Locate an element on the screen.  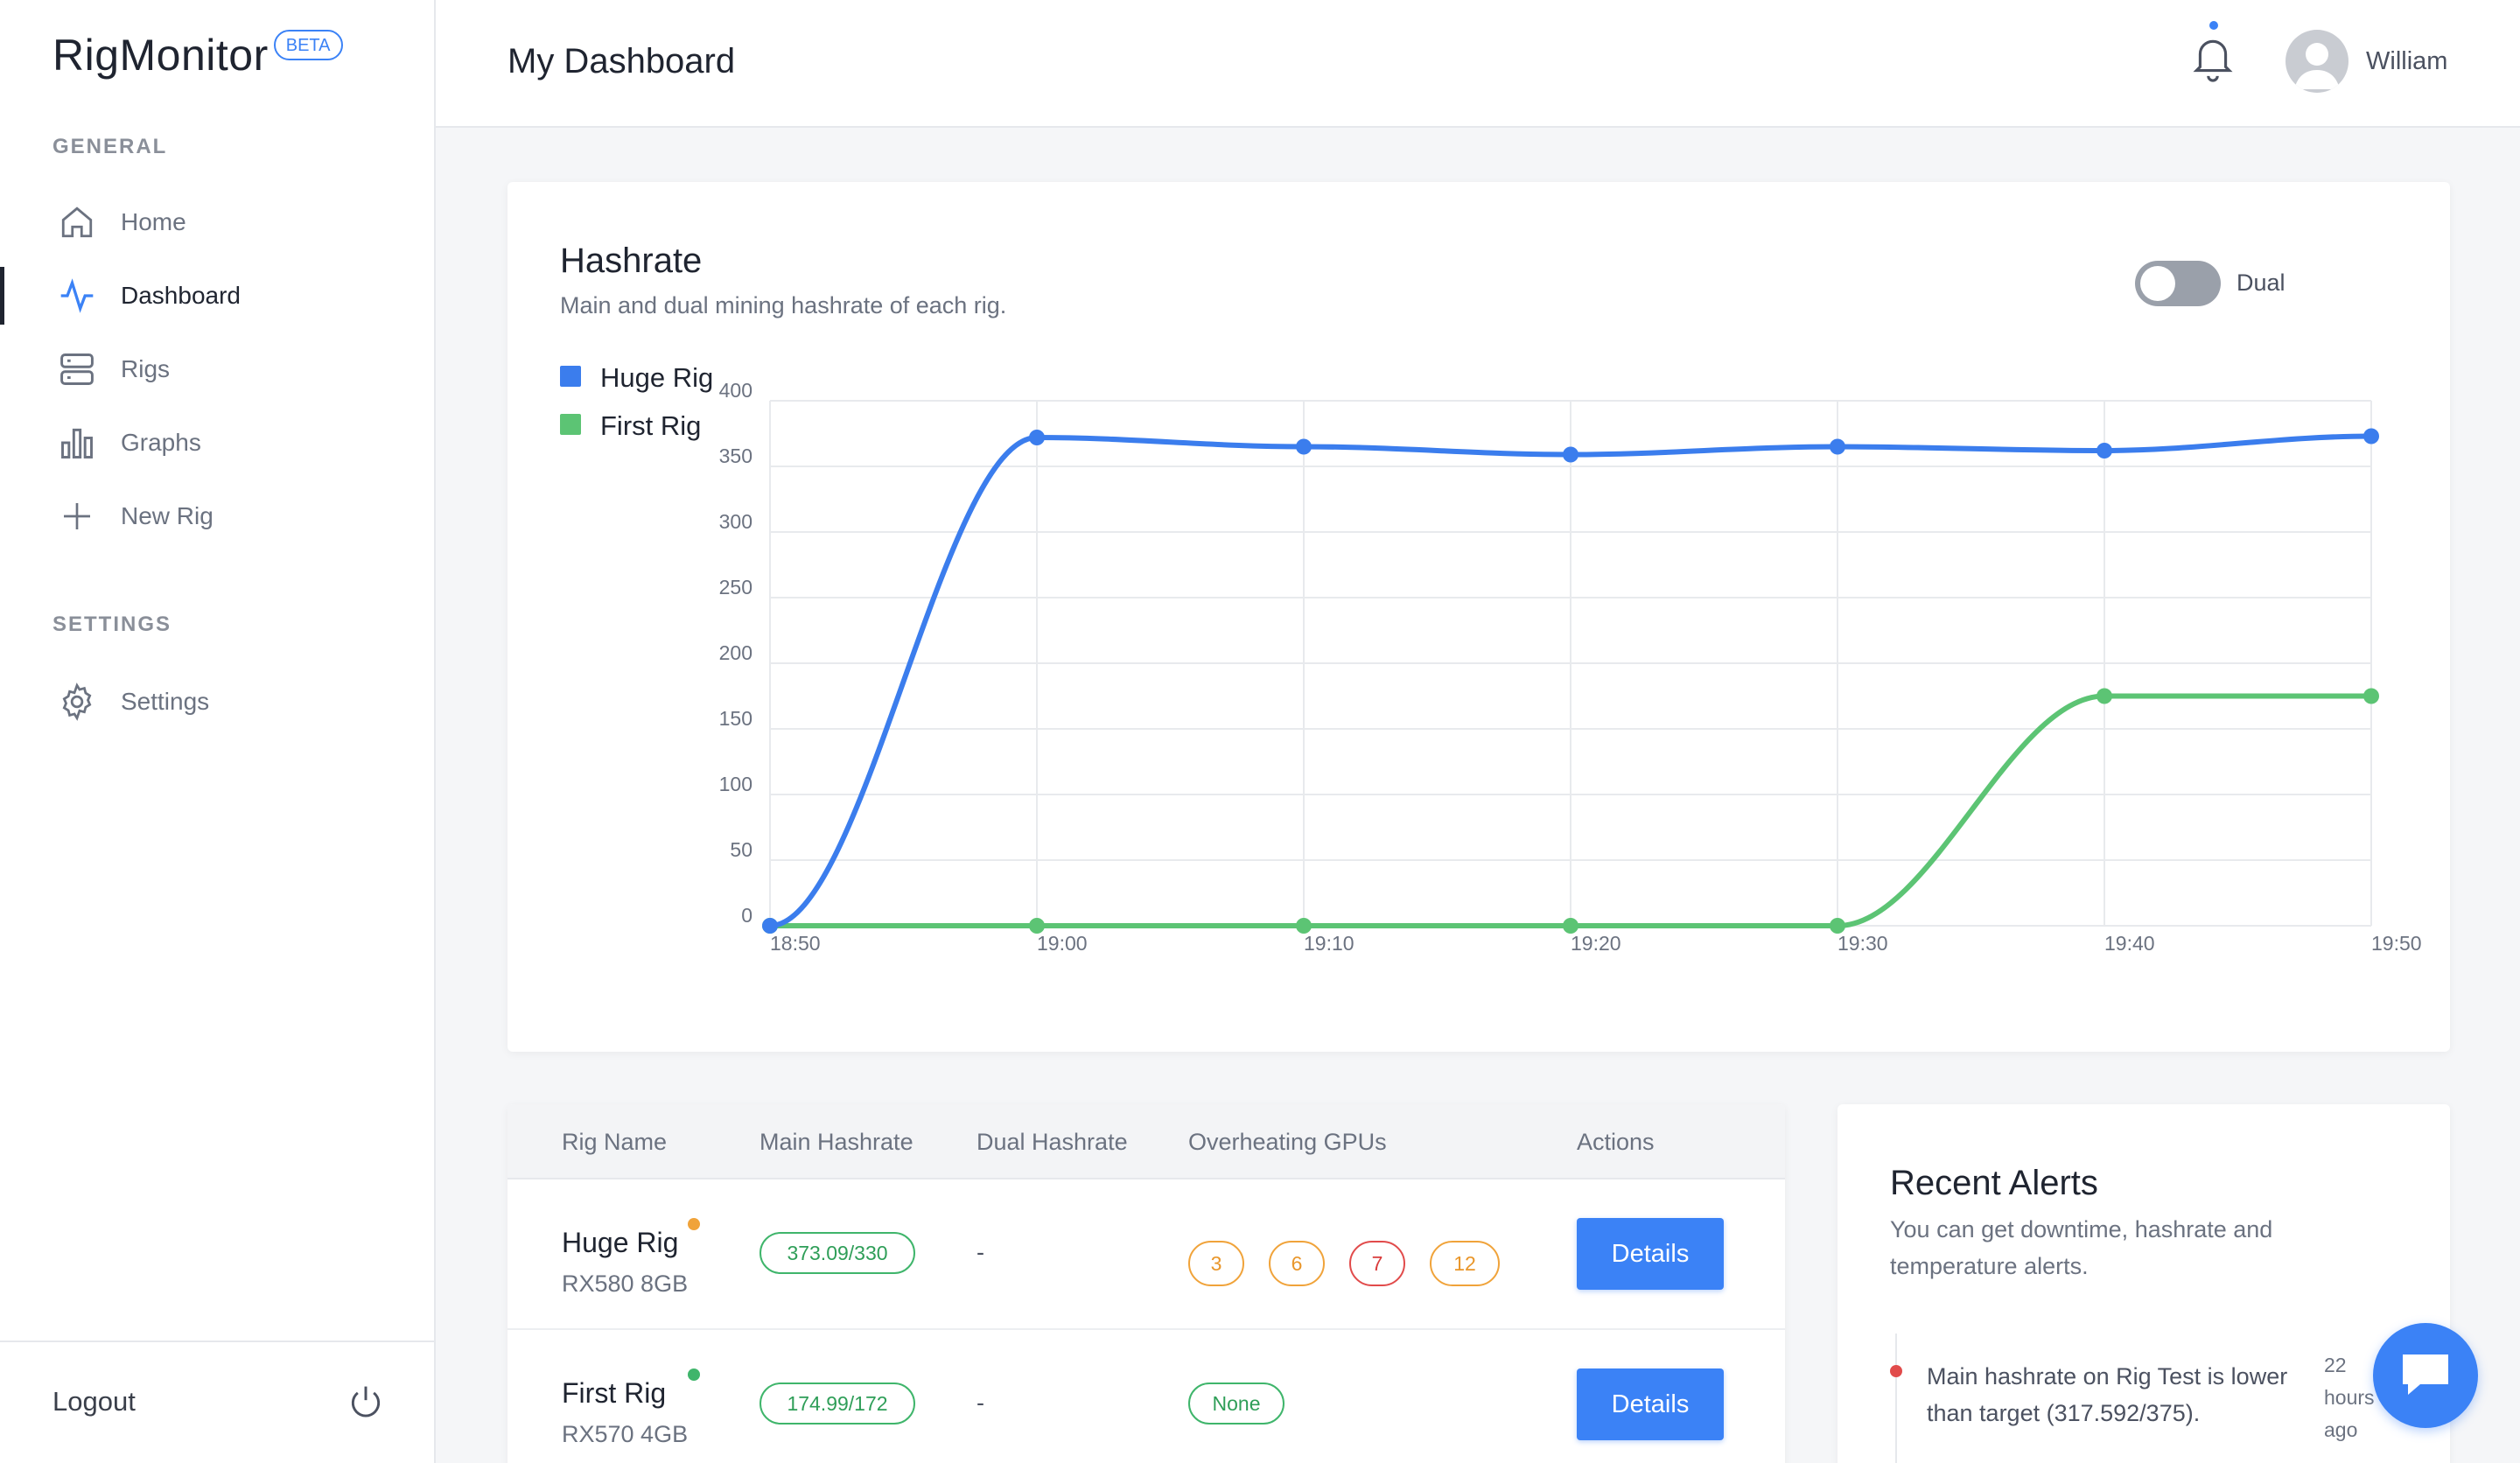
legend-label: Huge Rig is located at coordinates (656, 377).